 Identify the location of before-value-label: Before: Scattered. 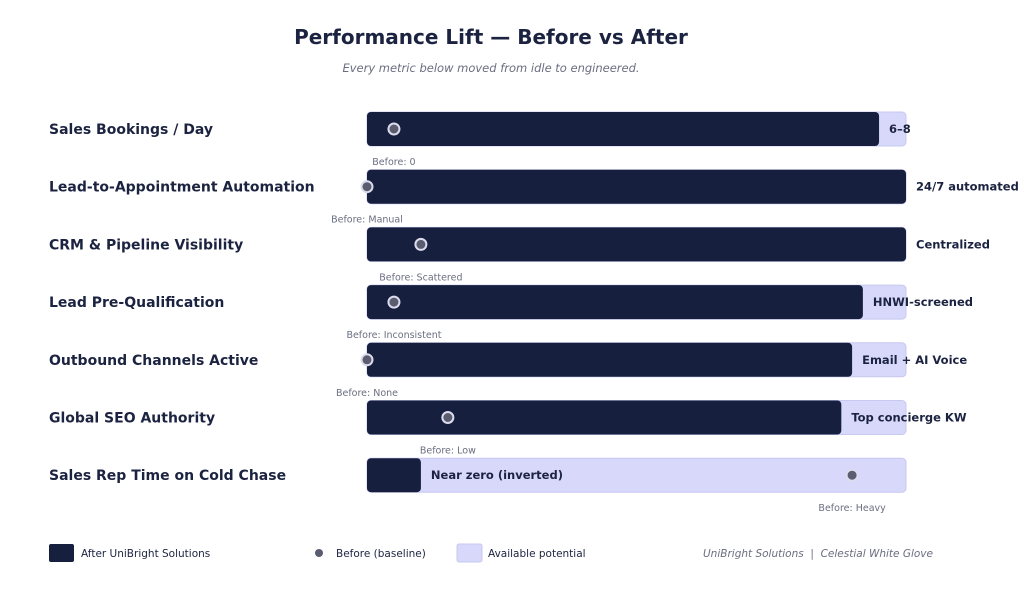
(420, 277).